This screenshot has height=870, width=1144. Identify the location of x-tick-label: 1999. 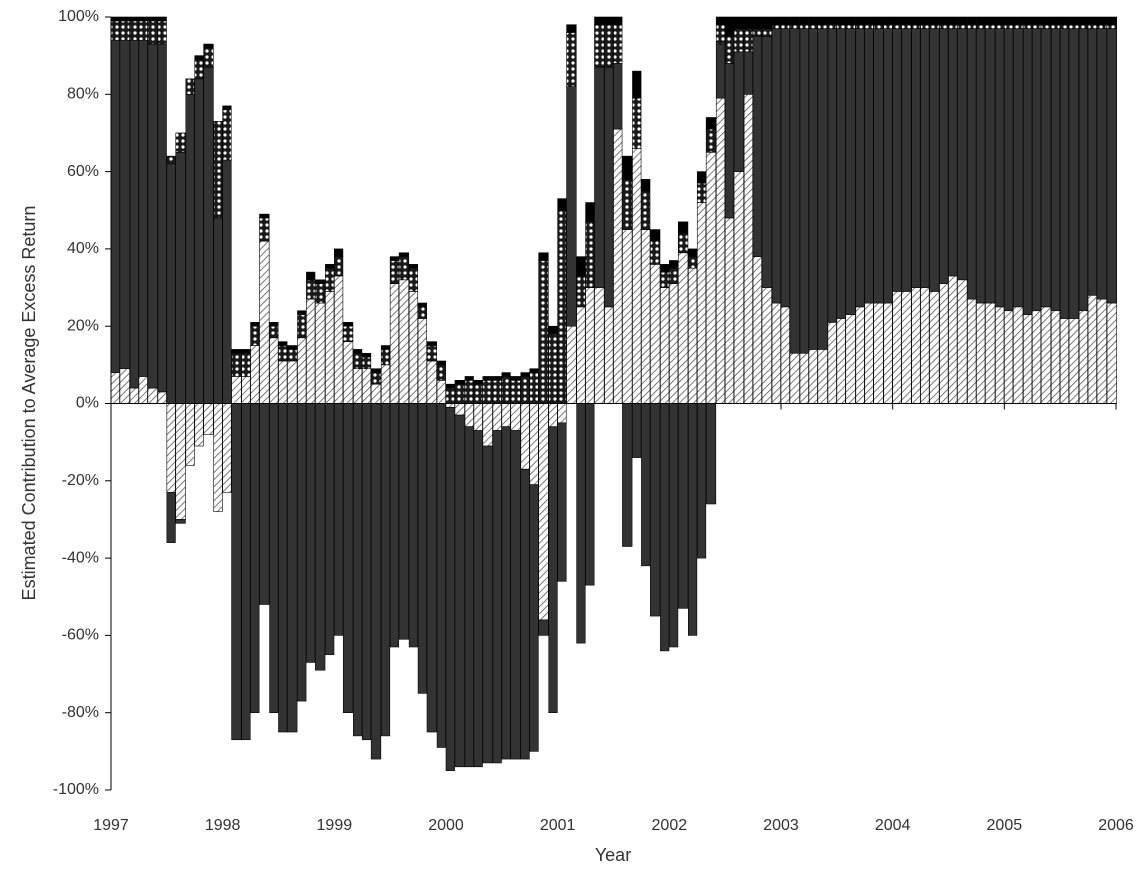
(335, 825).